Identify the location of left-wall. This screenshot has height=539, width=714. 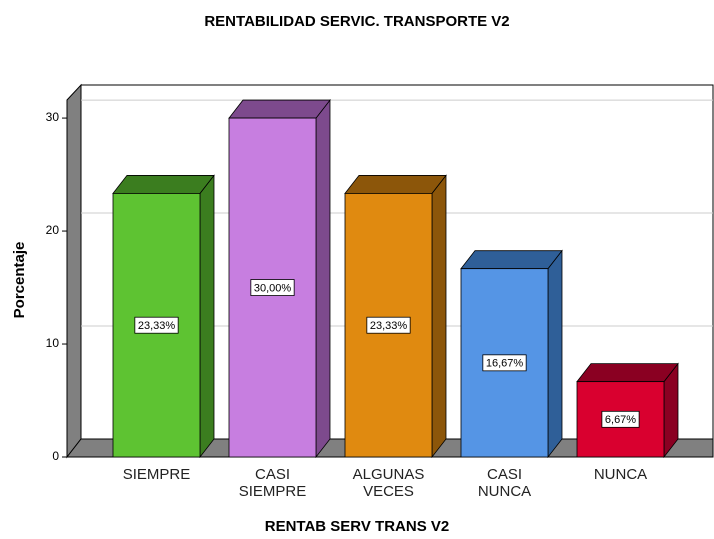
(74, 271).